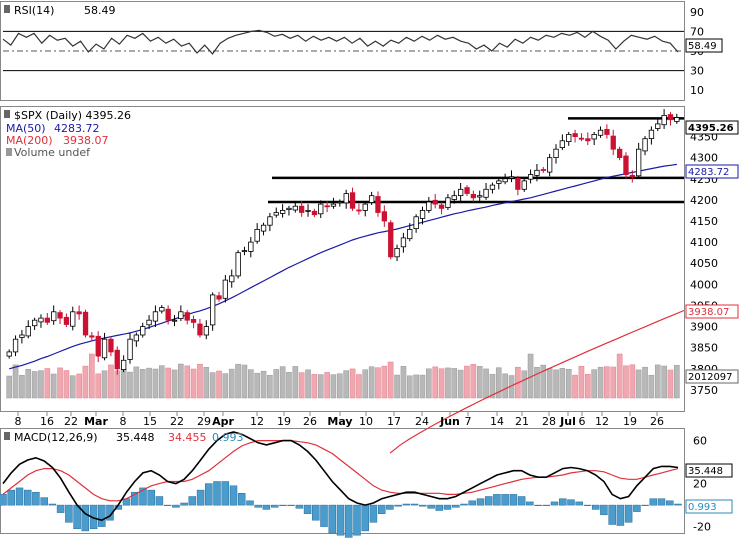  Describe the element at coordinates (394, 421) in the screenshot. I see `x-tick-label: 17` at that location.